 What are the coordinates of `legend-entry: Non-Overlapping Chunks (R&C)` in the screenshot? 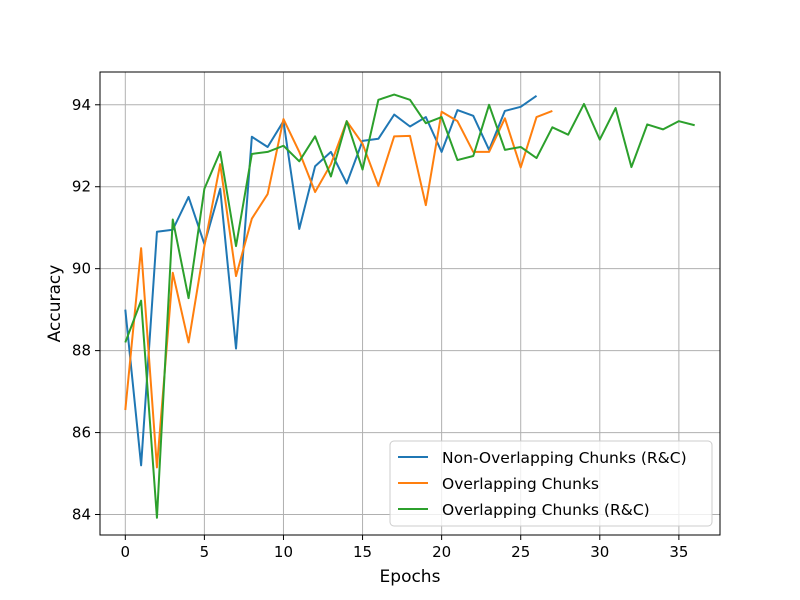 It's located at (564, 458).